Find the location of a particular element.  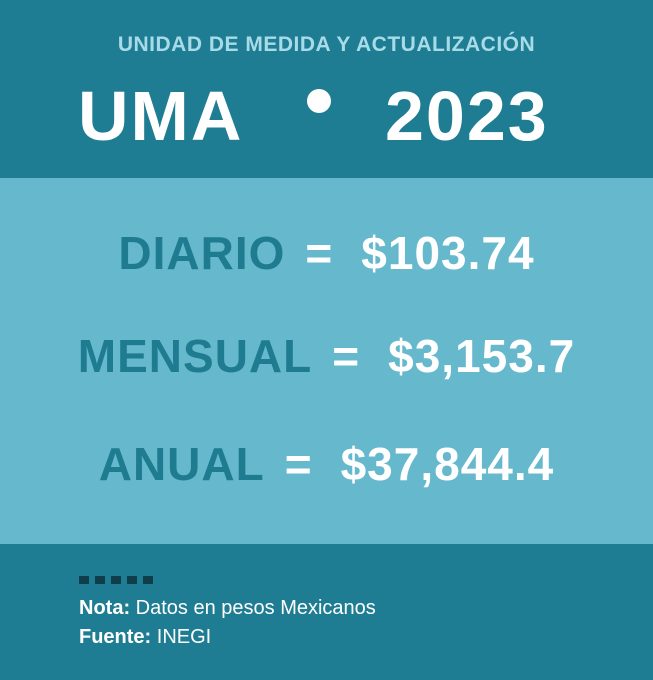

source-line: Fuente: INEGI is located at coordinates (145, 637).